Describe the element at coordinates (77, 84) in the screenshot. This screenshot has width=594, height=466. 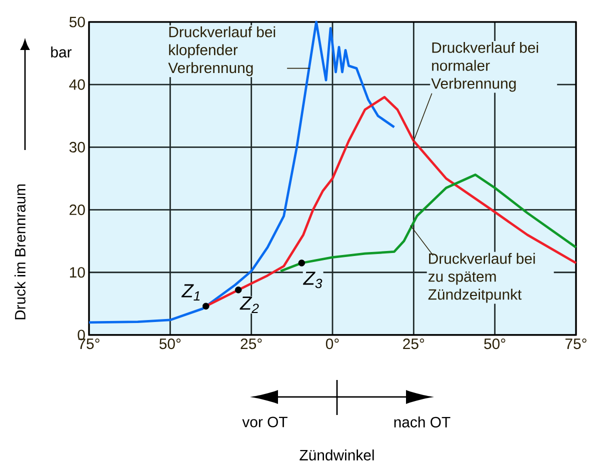
I see `y-tick-label: 40` at that location.